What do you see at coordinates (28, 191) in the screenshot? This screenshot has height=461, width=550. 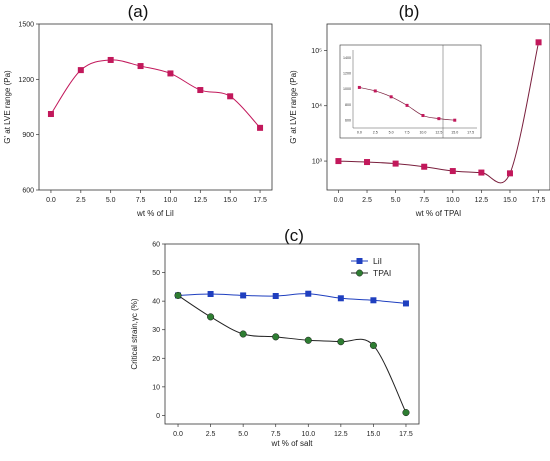 I see `panel-a-y-tick-label: 600` at bounding box center [28, 191].